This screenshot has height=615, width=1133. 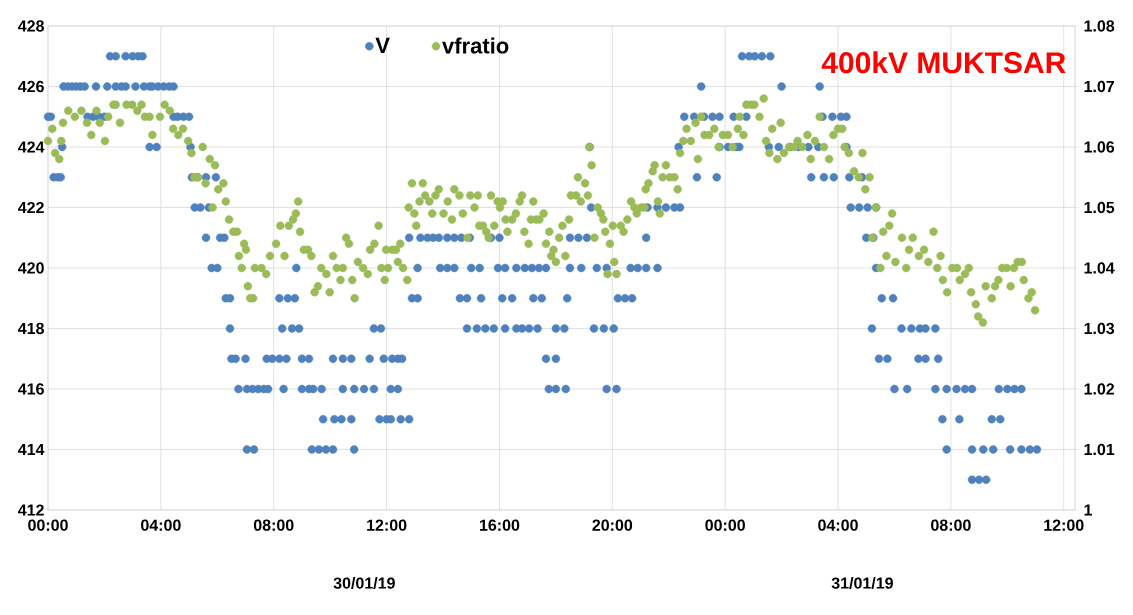 What do you see at coordinates (31, 207) in the screenshot?
I see `y-tick-label: 422` at bounding box center [31, 207].